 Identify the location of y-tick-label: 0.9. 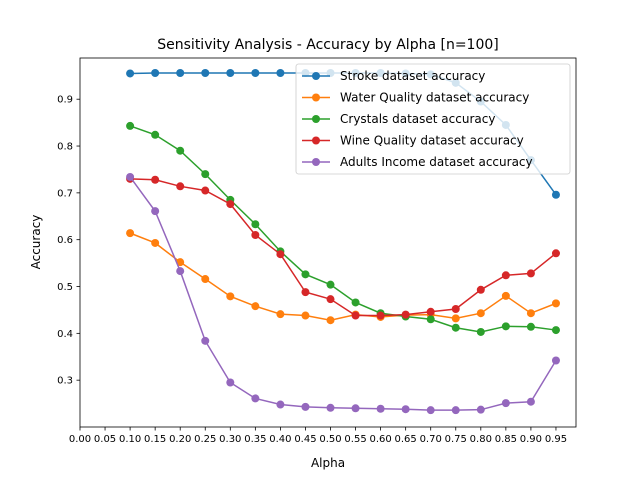
(65, 100).